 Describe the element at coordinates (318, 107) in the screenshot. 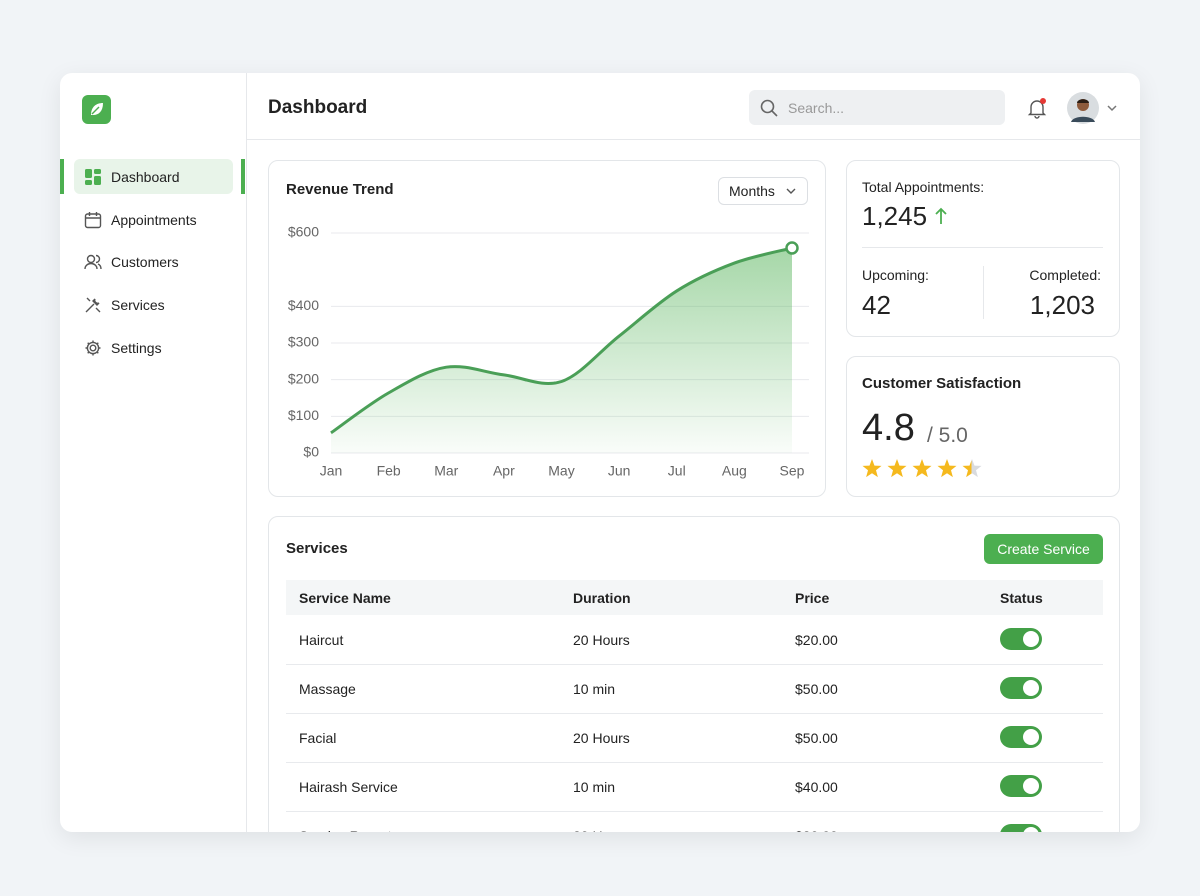

I see `page-title: Dashboard` at that location.